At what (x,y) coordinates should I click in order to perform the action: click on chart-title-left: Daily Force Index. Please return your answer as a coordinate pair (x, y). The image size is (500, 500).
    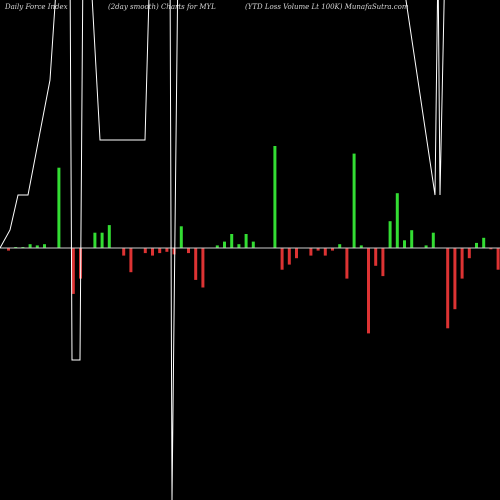
    Looking at the image, I should click on (36, 7).